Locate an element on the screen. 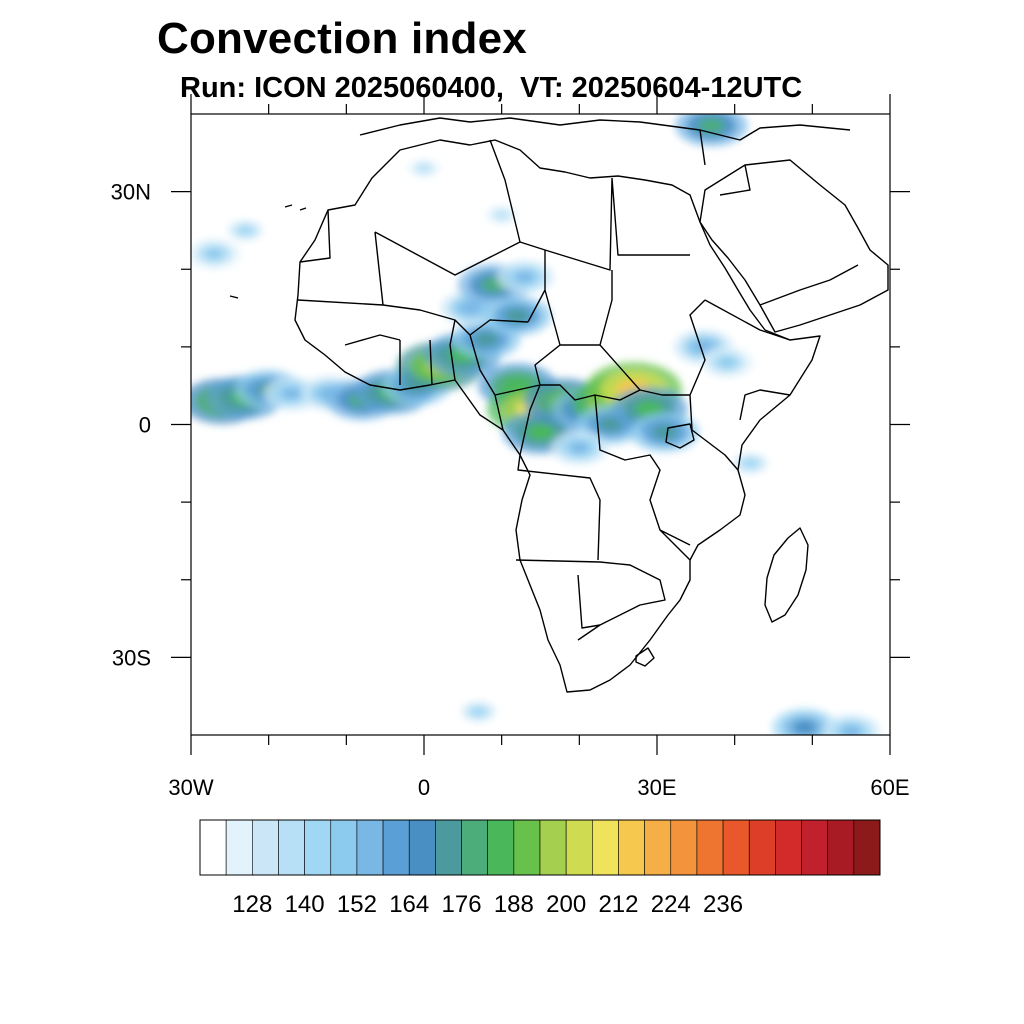  colorbar-label: 224 is located at coordinates (671, 904).